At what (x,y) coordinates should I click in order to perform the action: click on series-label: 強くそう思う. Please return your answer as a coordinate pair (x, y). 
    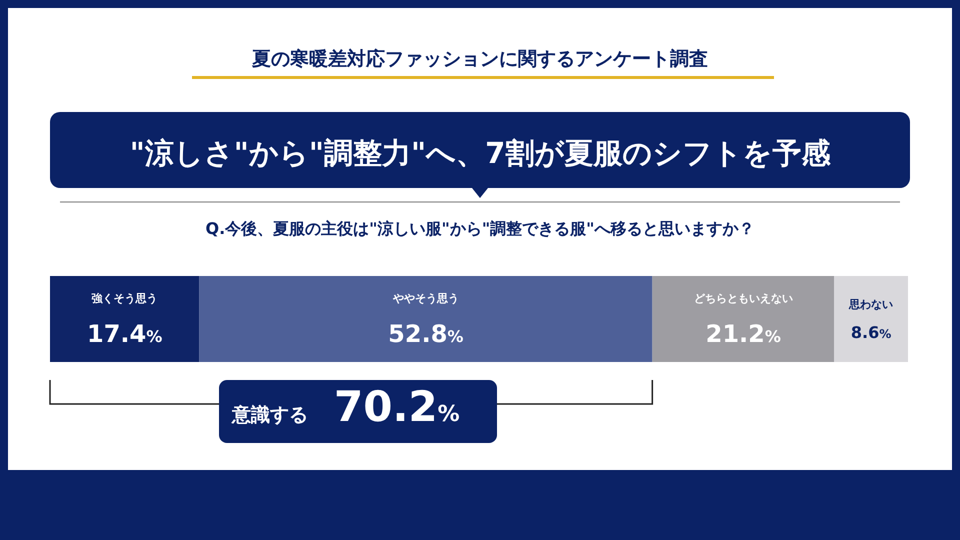
    Looking at the image, I should click on (125, 298).